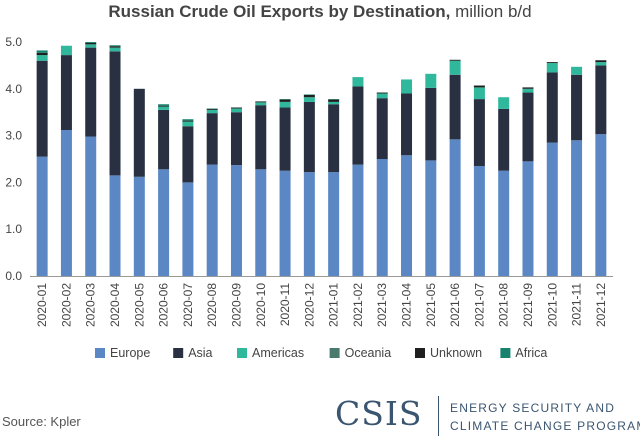  I want to click on x-tick-label: 2021-08, so click(504, 305).